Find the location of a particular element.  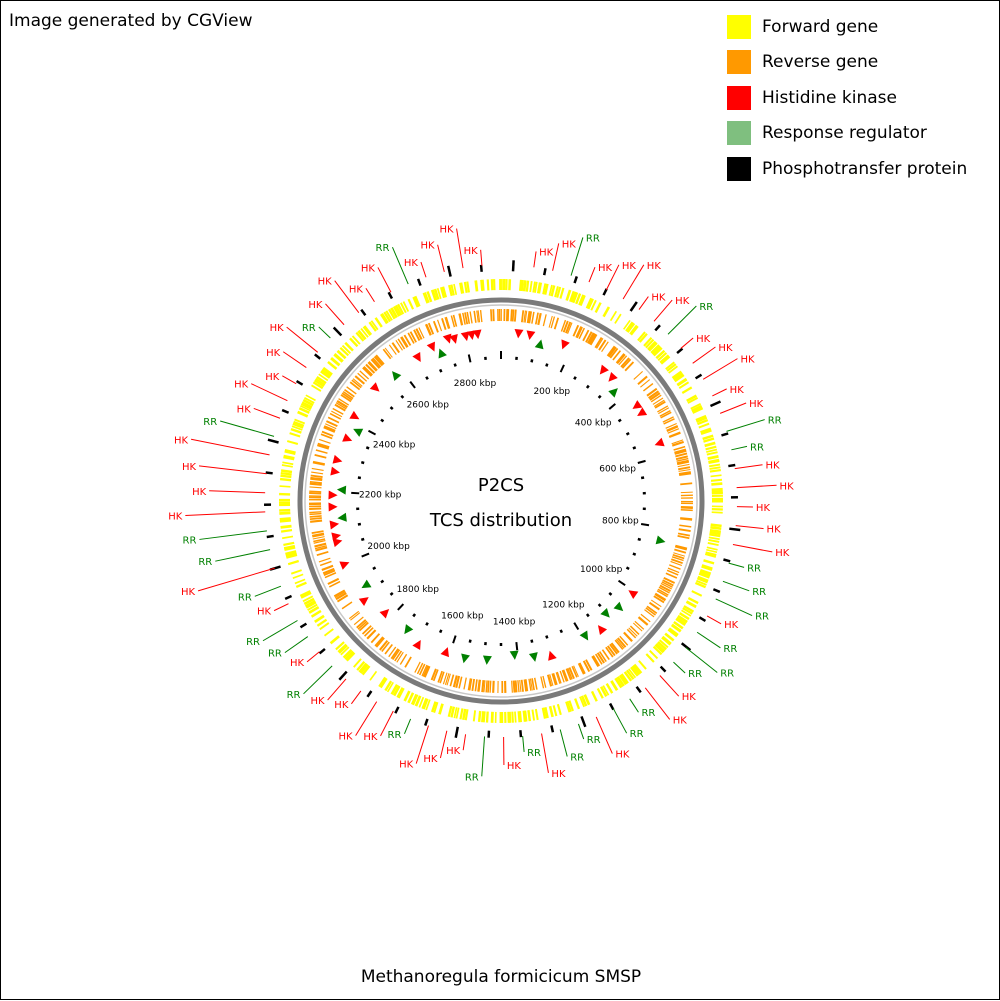

scale-tick-label: 2400 kbp is located at coordinates (394, 445).